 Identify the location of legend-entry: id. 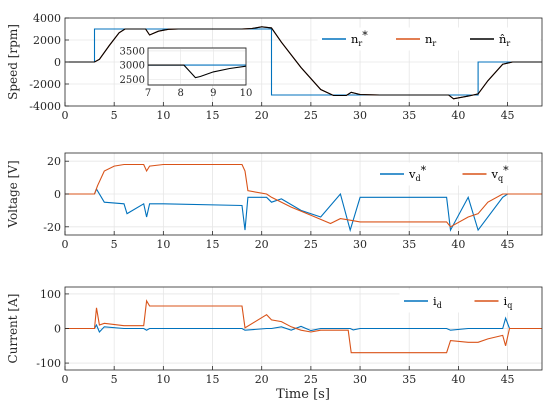
(437, 302).